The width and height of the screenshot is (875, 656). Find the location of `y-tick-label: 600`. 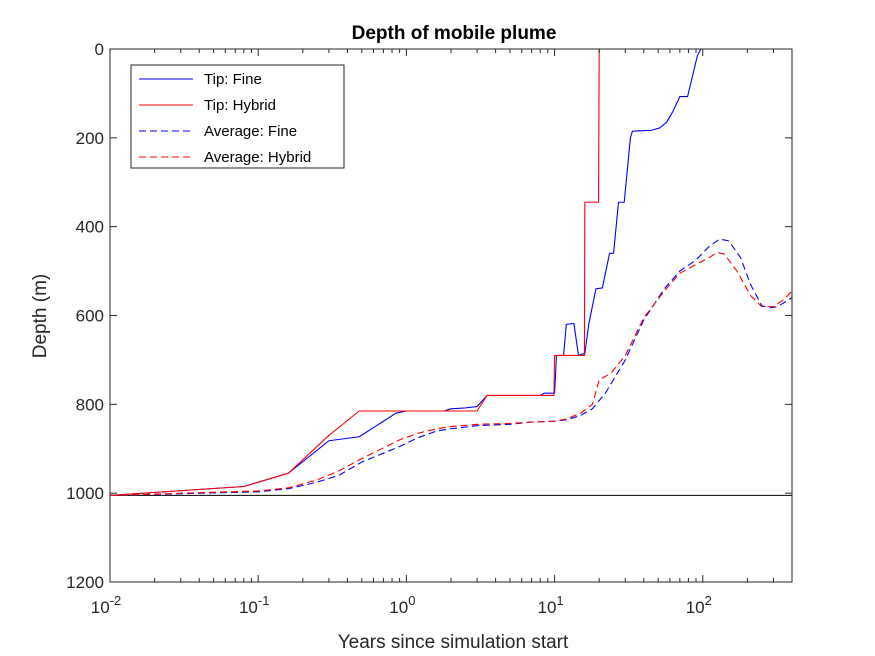

y-tick-label: 600 is located at coordinates (90, 316).